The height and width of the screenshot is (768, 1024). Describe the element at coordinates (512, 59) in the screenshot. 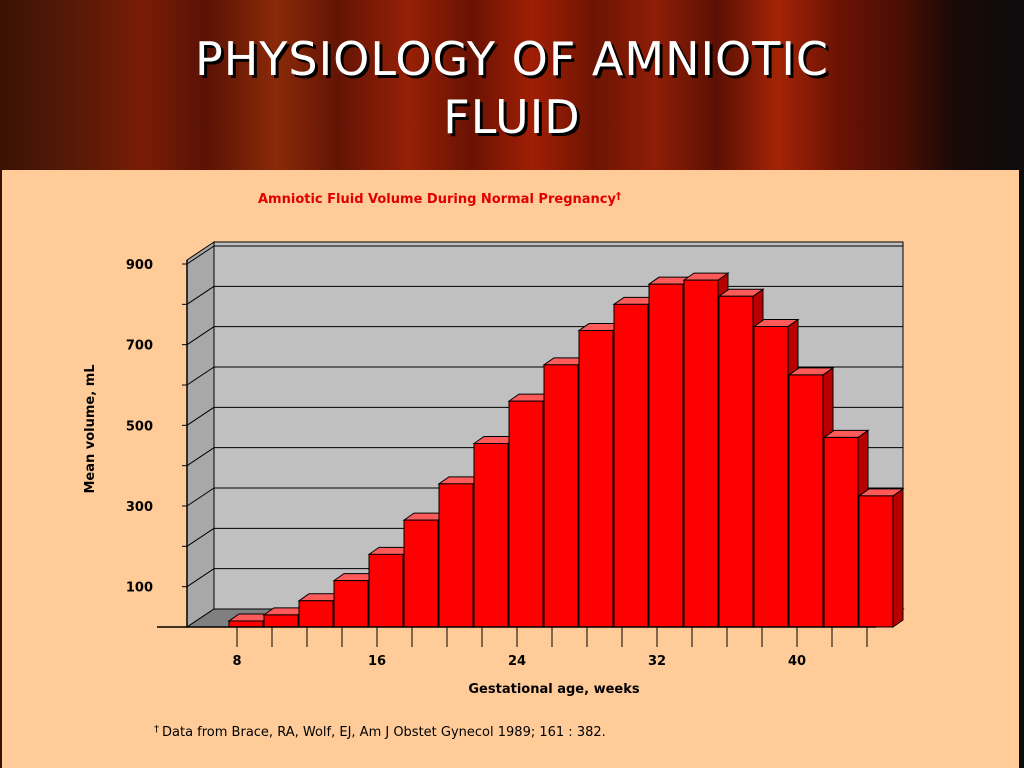

I see `slide-title-line-1: PHYSIOLOGY OF AMNIOTIC` at that location.